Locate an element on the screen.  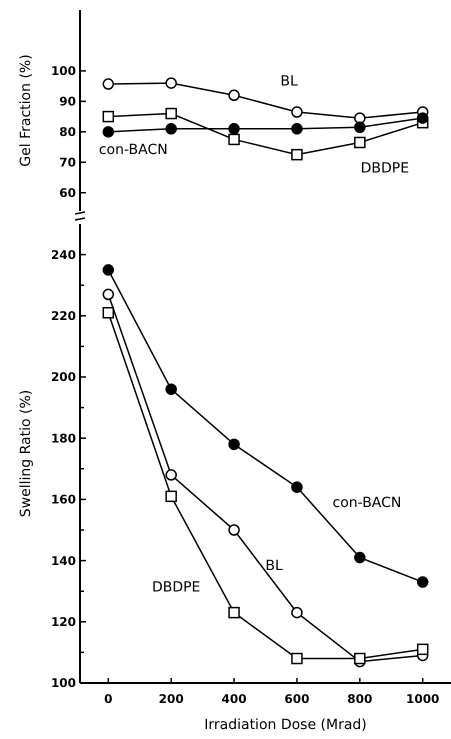
y-tick-label: 140 is located at coordinates (63, 561).